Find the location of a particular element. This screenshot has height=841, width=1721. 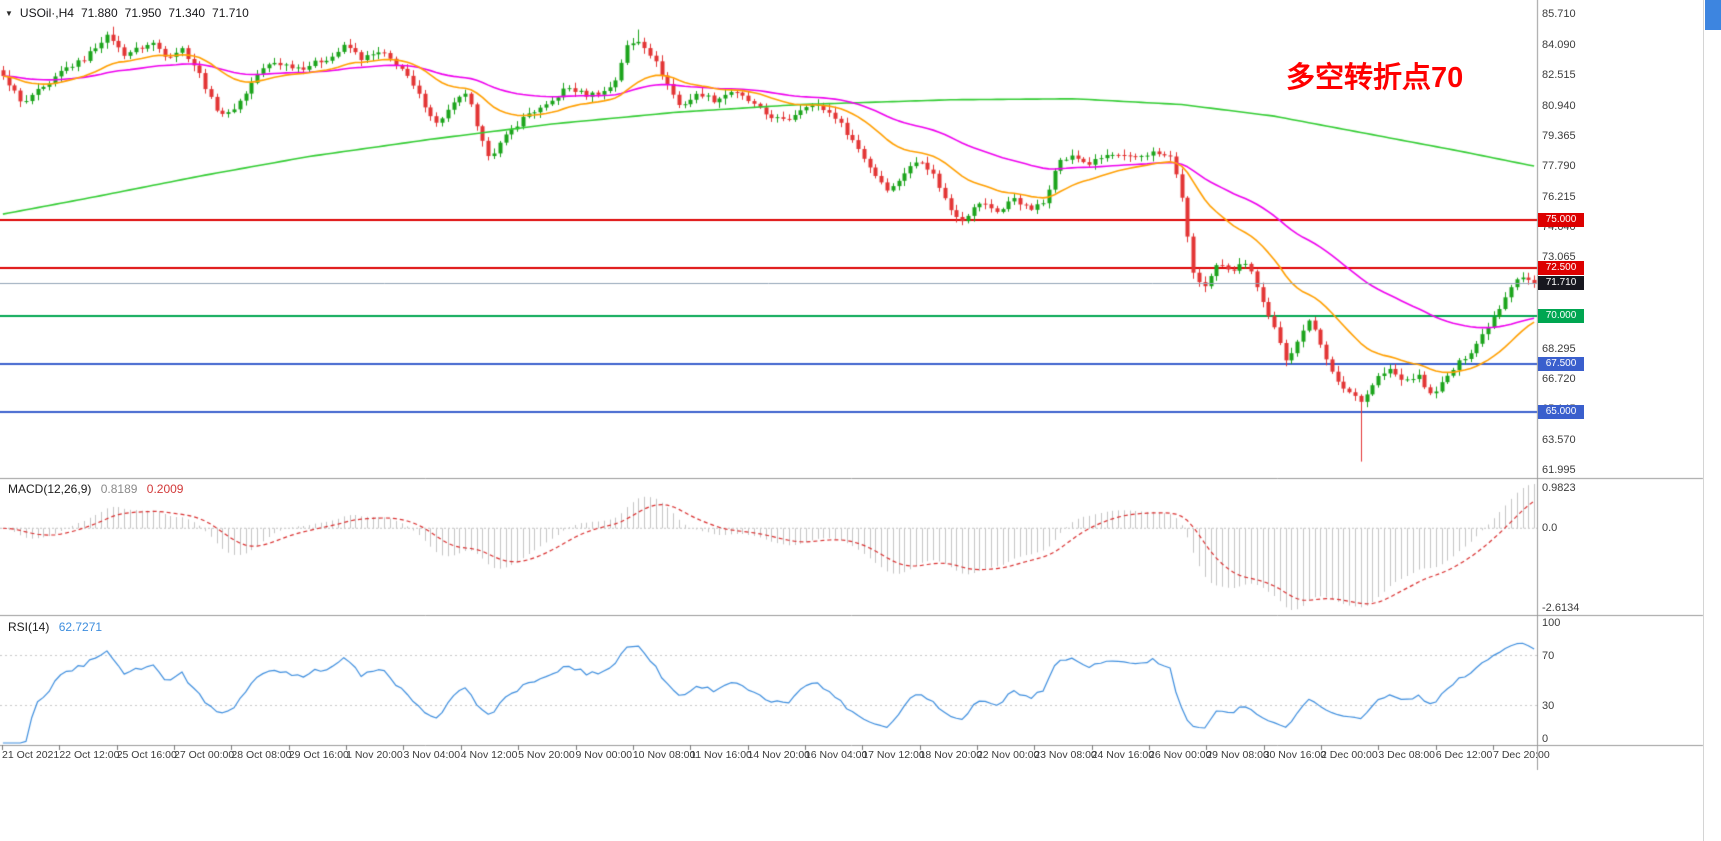

annotation-text: 多空转折点70 is located at coordinates (1375, 78).